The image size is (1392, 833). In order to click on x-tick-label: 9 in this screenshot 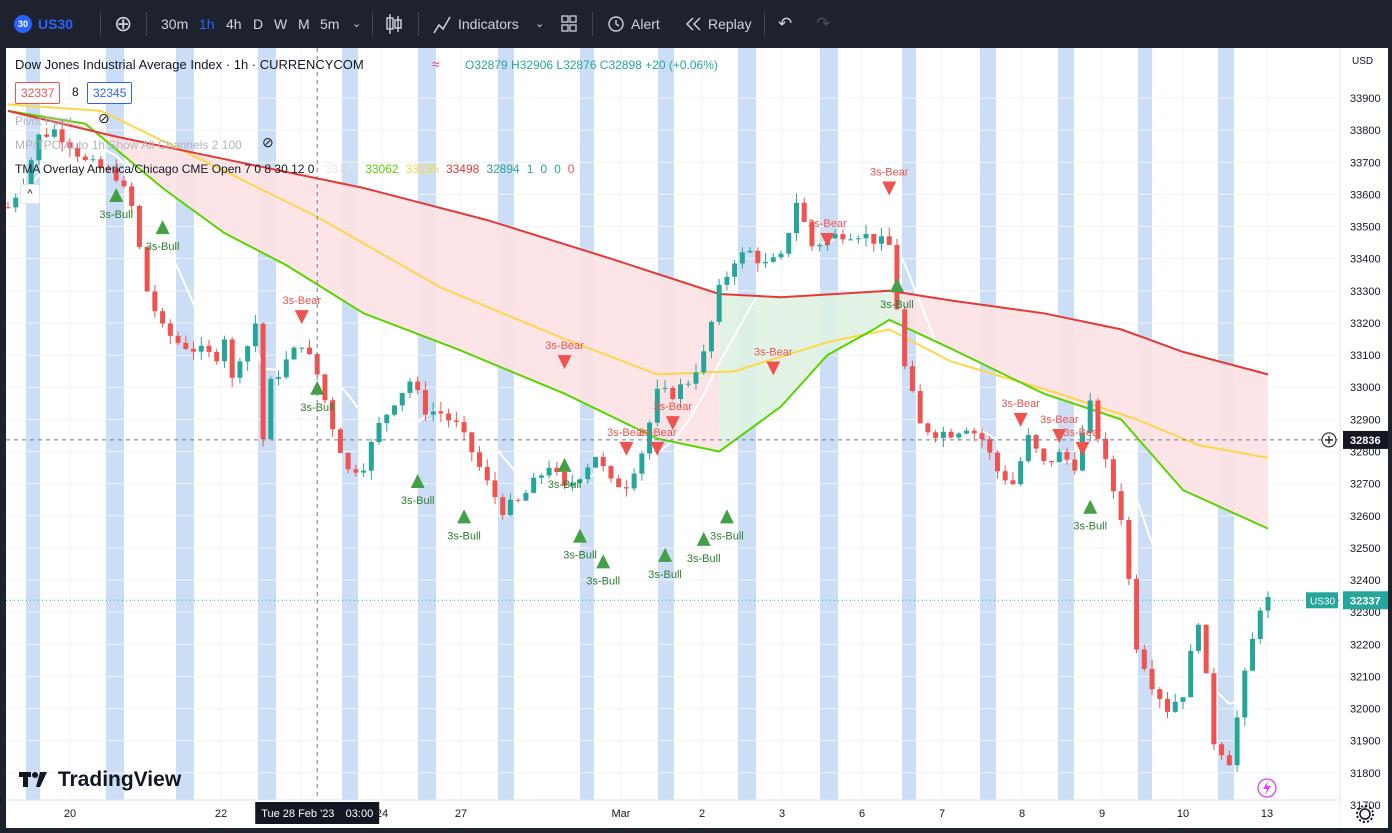, I will do `click(1102, 814)`.